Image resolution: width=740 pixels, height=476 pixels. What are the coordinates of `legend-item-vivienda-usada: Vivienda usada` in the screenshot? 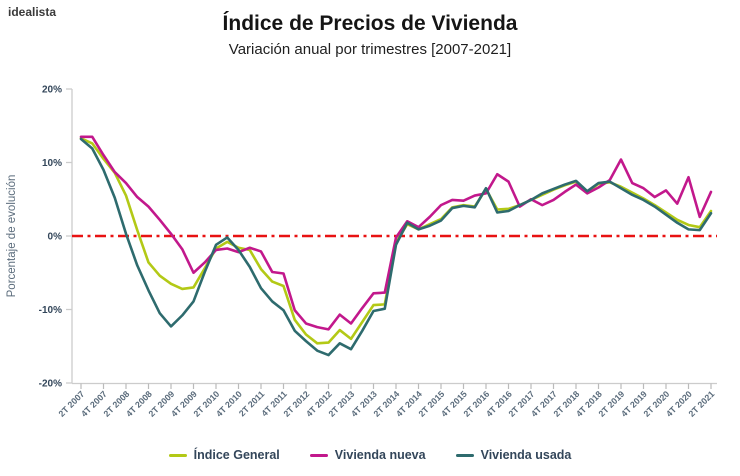 It's located at (513, 455).